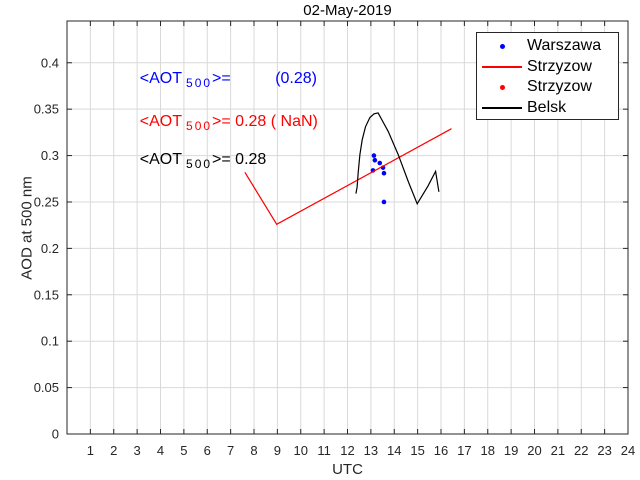 Image resolution: width=640 pixels, height=480 pixels. Describe the element at coordinates (46, 109) in the screenshot. I see `y-tick-label: 0.35` at that location.